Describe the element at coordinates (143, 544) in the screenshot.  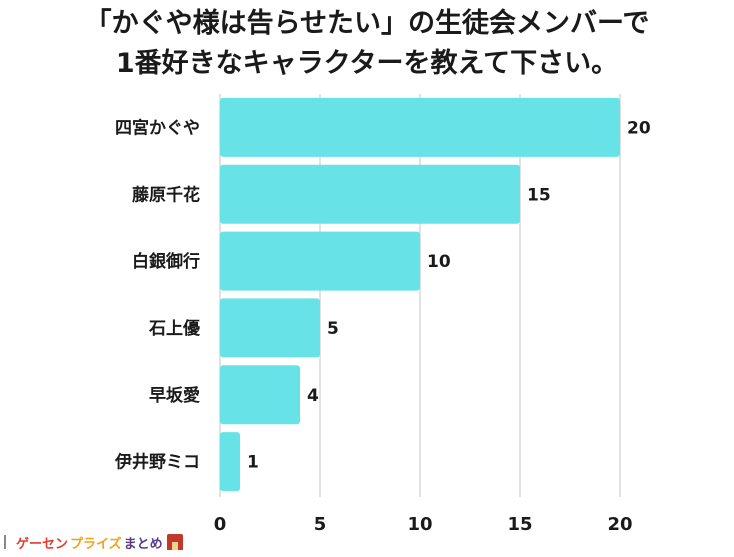
I see `logo-text-3: まとめ` at that location.